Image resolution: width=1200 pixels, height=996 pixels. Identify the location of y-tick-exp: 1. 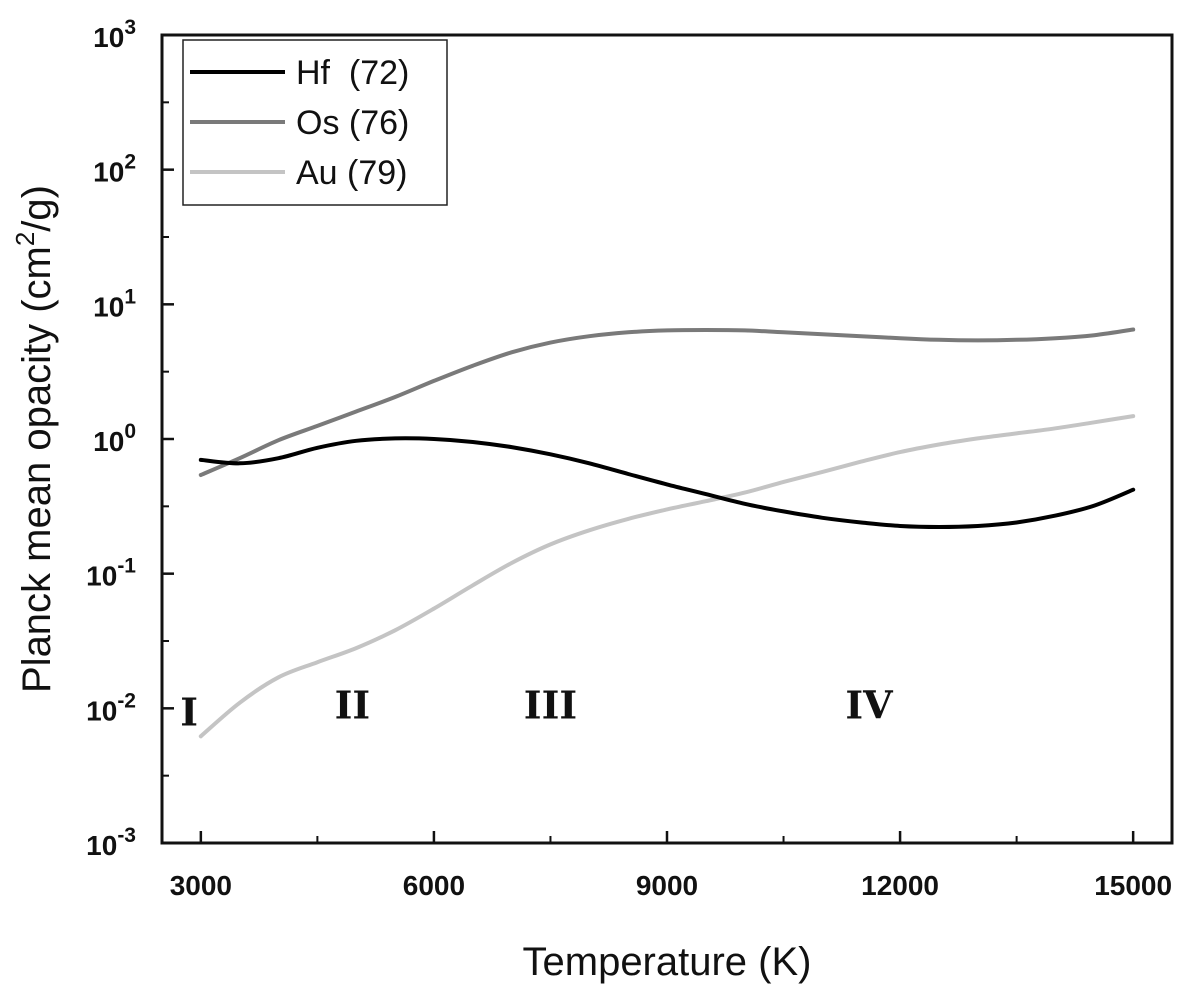
(130, 296).